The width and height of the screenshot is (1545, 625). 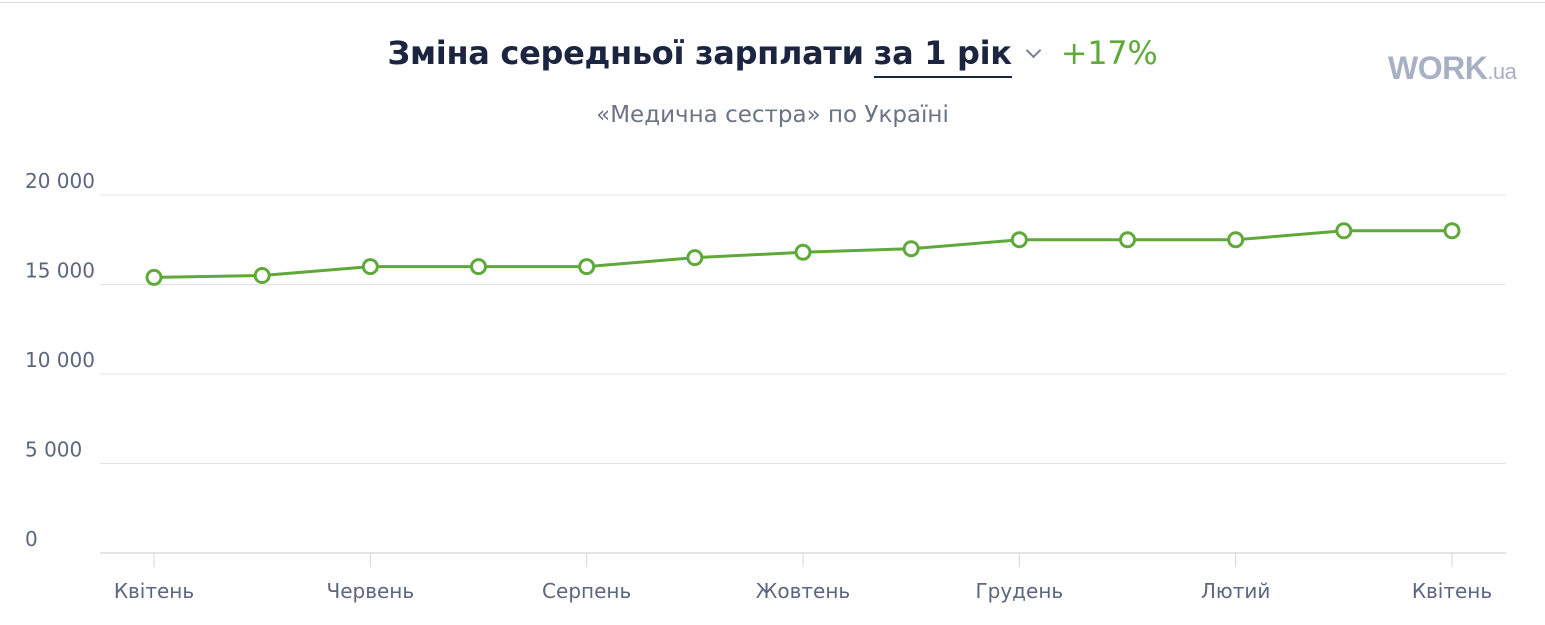 What do you see at coordinates (586, 591) in the screenshot?
I see `x-tick-label: Серпень` at bounding box center [586, 591].